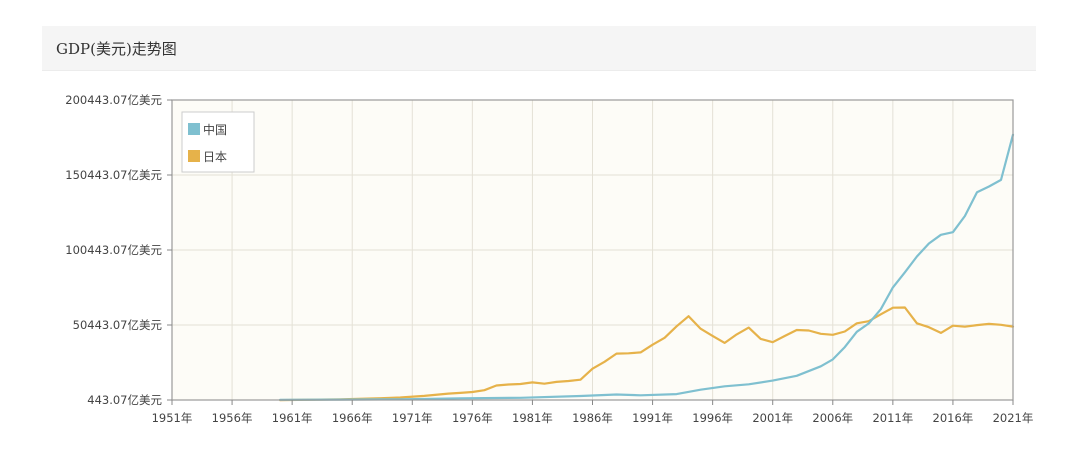 Image resolution: width=1080 pixels, height=471 pixels. Describe the element at coordinates (539, 48) in the screenshot. I see `chart-panel-header: GDP(美元)走势图` at that location.